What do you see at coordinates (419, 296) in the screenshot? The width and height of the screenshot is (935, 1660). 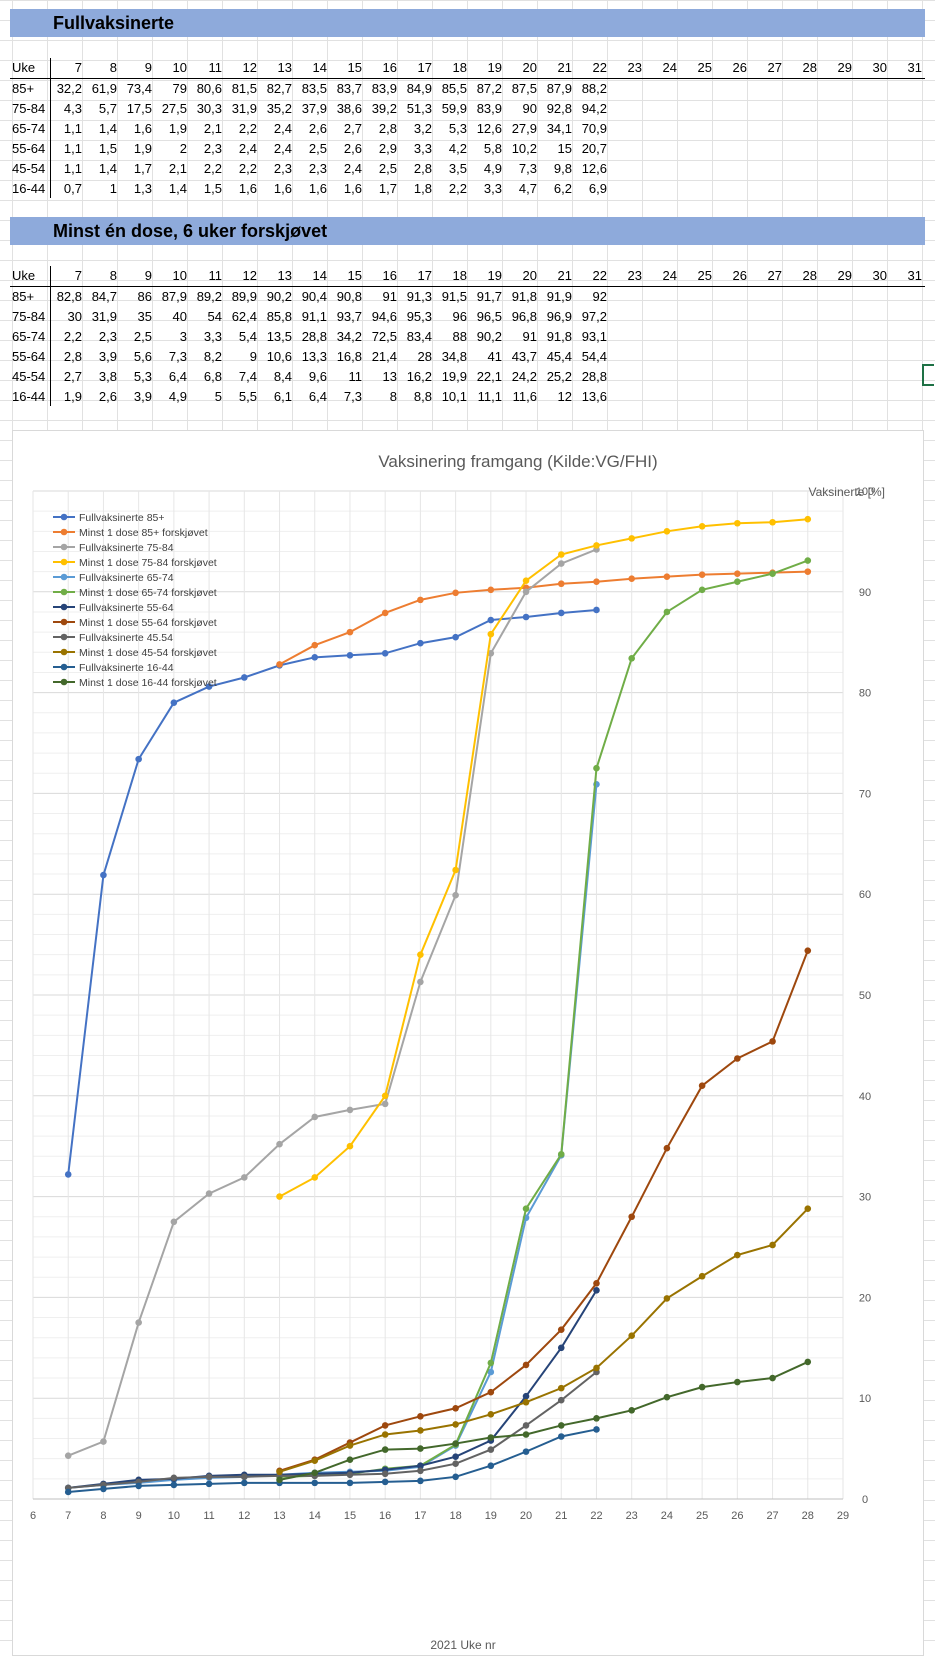 I see `table-cell: 91,3` at bounding box center [419, 296].